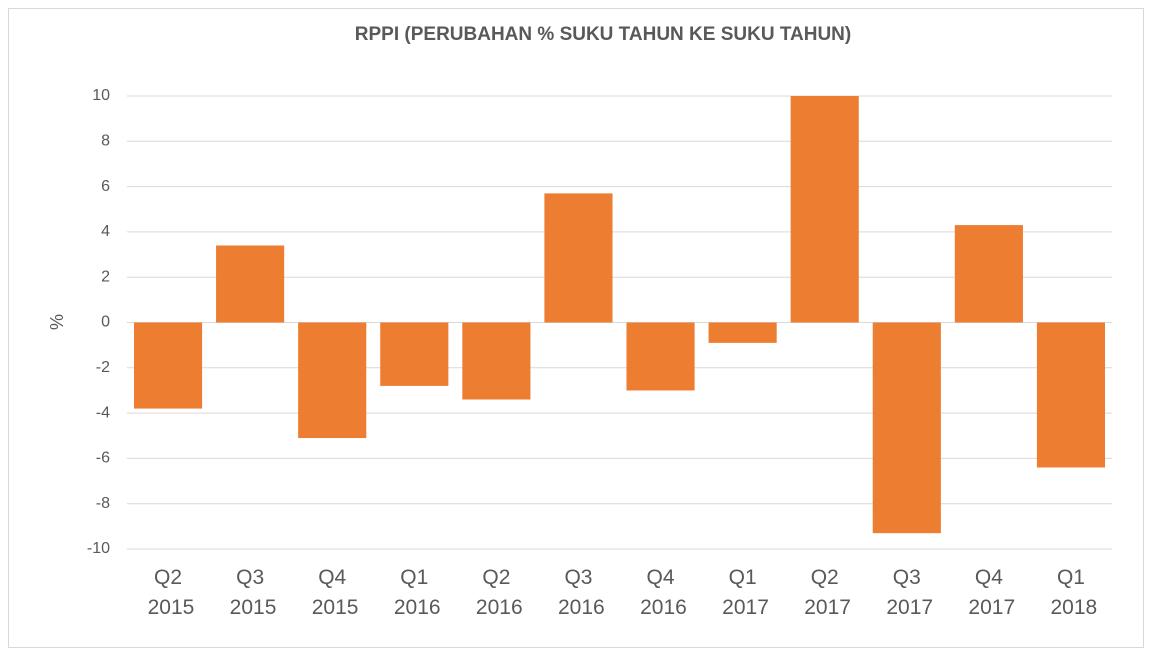 Image resolution: width=1152 pixels, height=656 pixels. What do you see at coordinates (105, 141) in the screenshot?
I see `y-tick-label: 8` at bounding box center [105, 141].